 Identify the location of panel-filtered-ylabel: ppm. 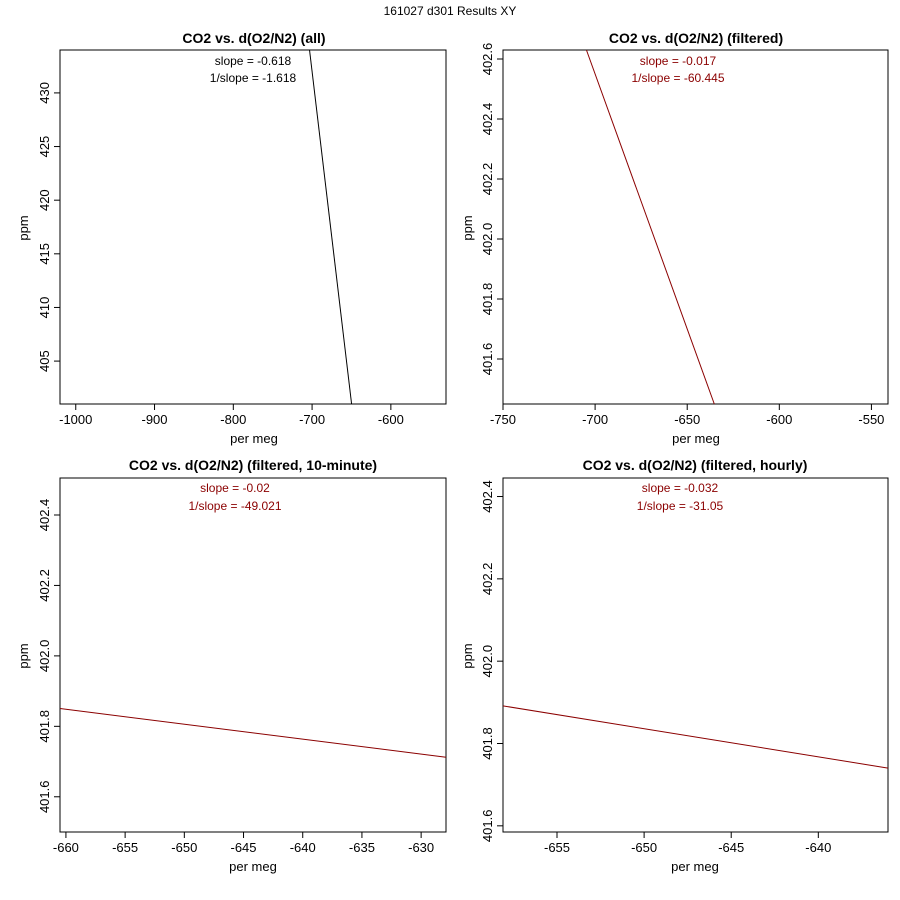
(467, 227).